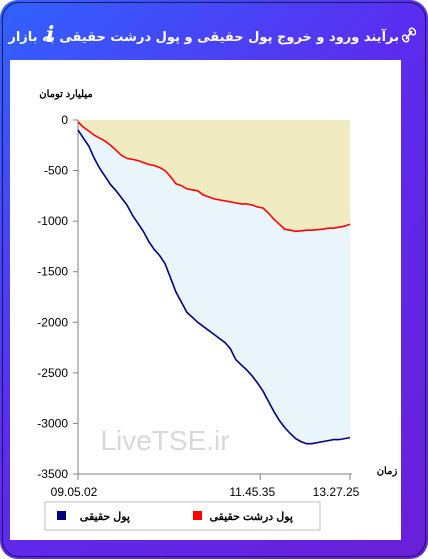 Image resolution: width=428 pixels, height=559 pixels. Describe the element at coordinates (66, 94) in the screenshot. I see `y-axis-title: میلیارد تومان` at that location.